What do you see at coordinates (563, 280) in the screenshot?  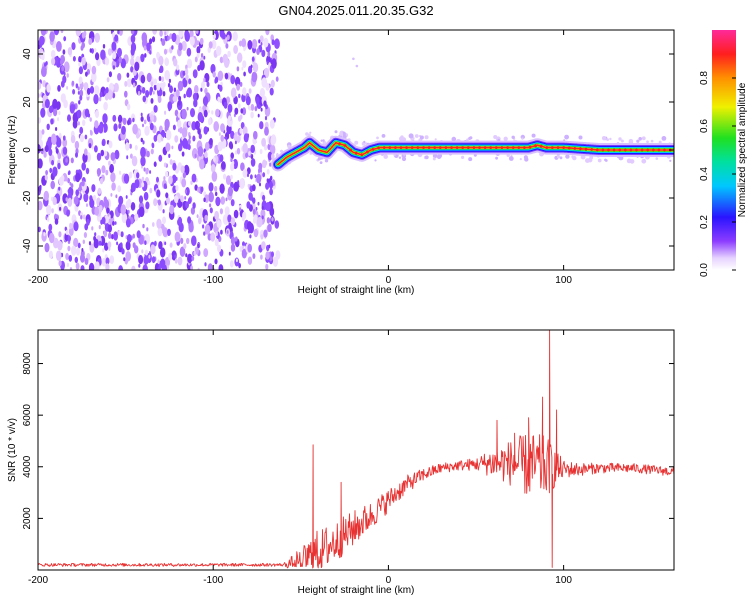 I see `x-tick-label: 100` at bounding box center [563, 280].